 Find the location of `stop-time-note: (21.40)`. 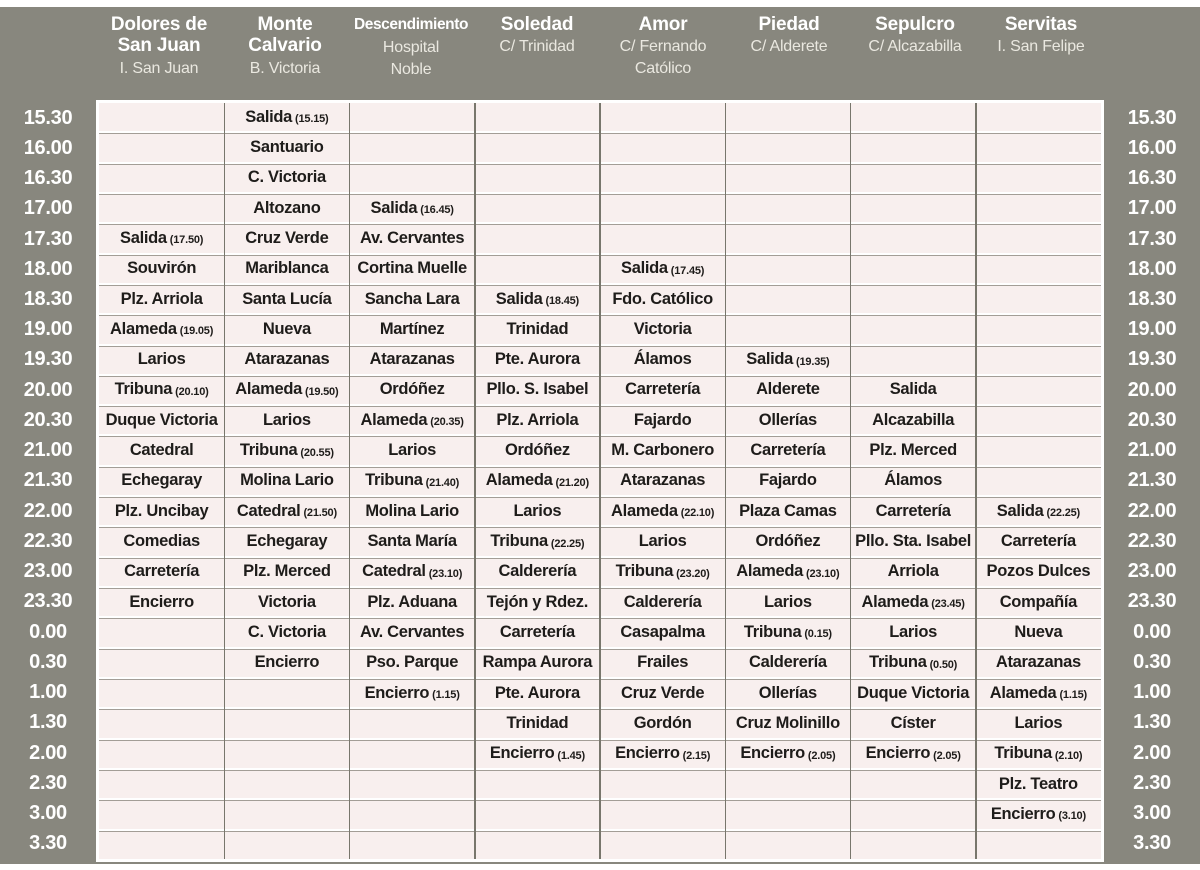

stop-time-note: (21.40) is located at coordinates (442, 482).